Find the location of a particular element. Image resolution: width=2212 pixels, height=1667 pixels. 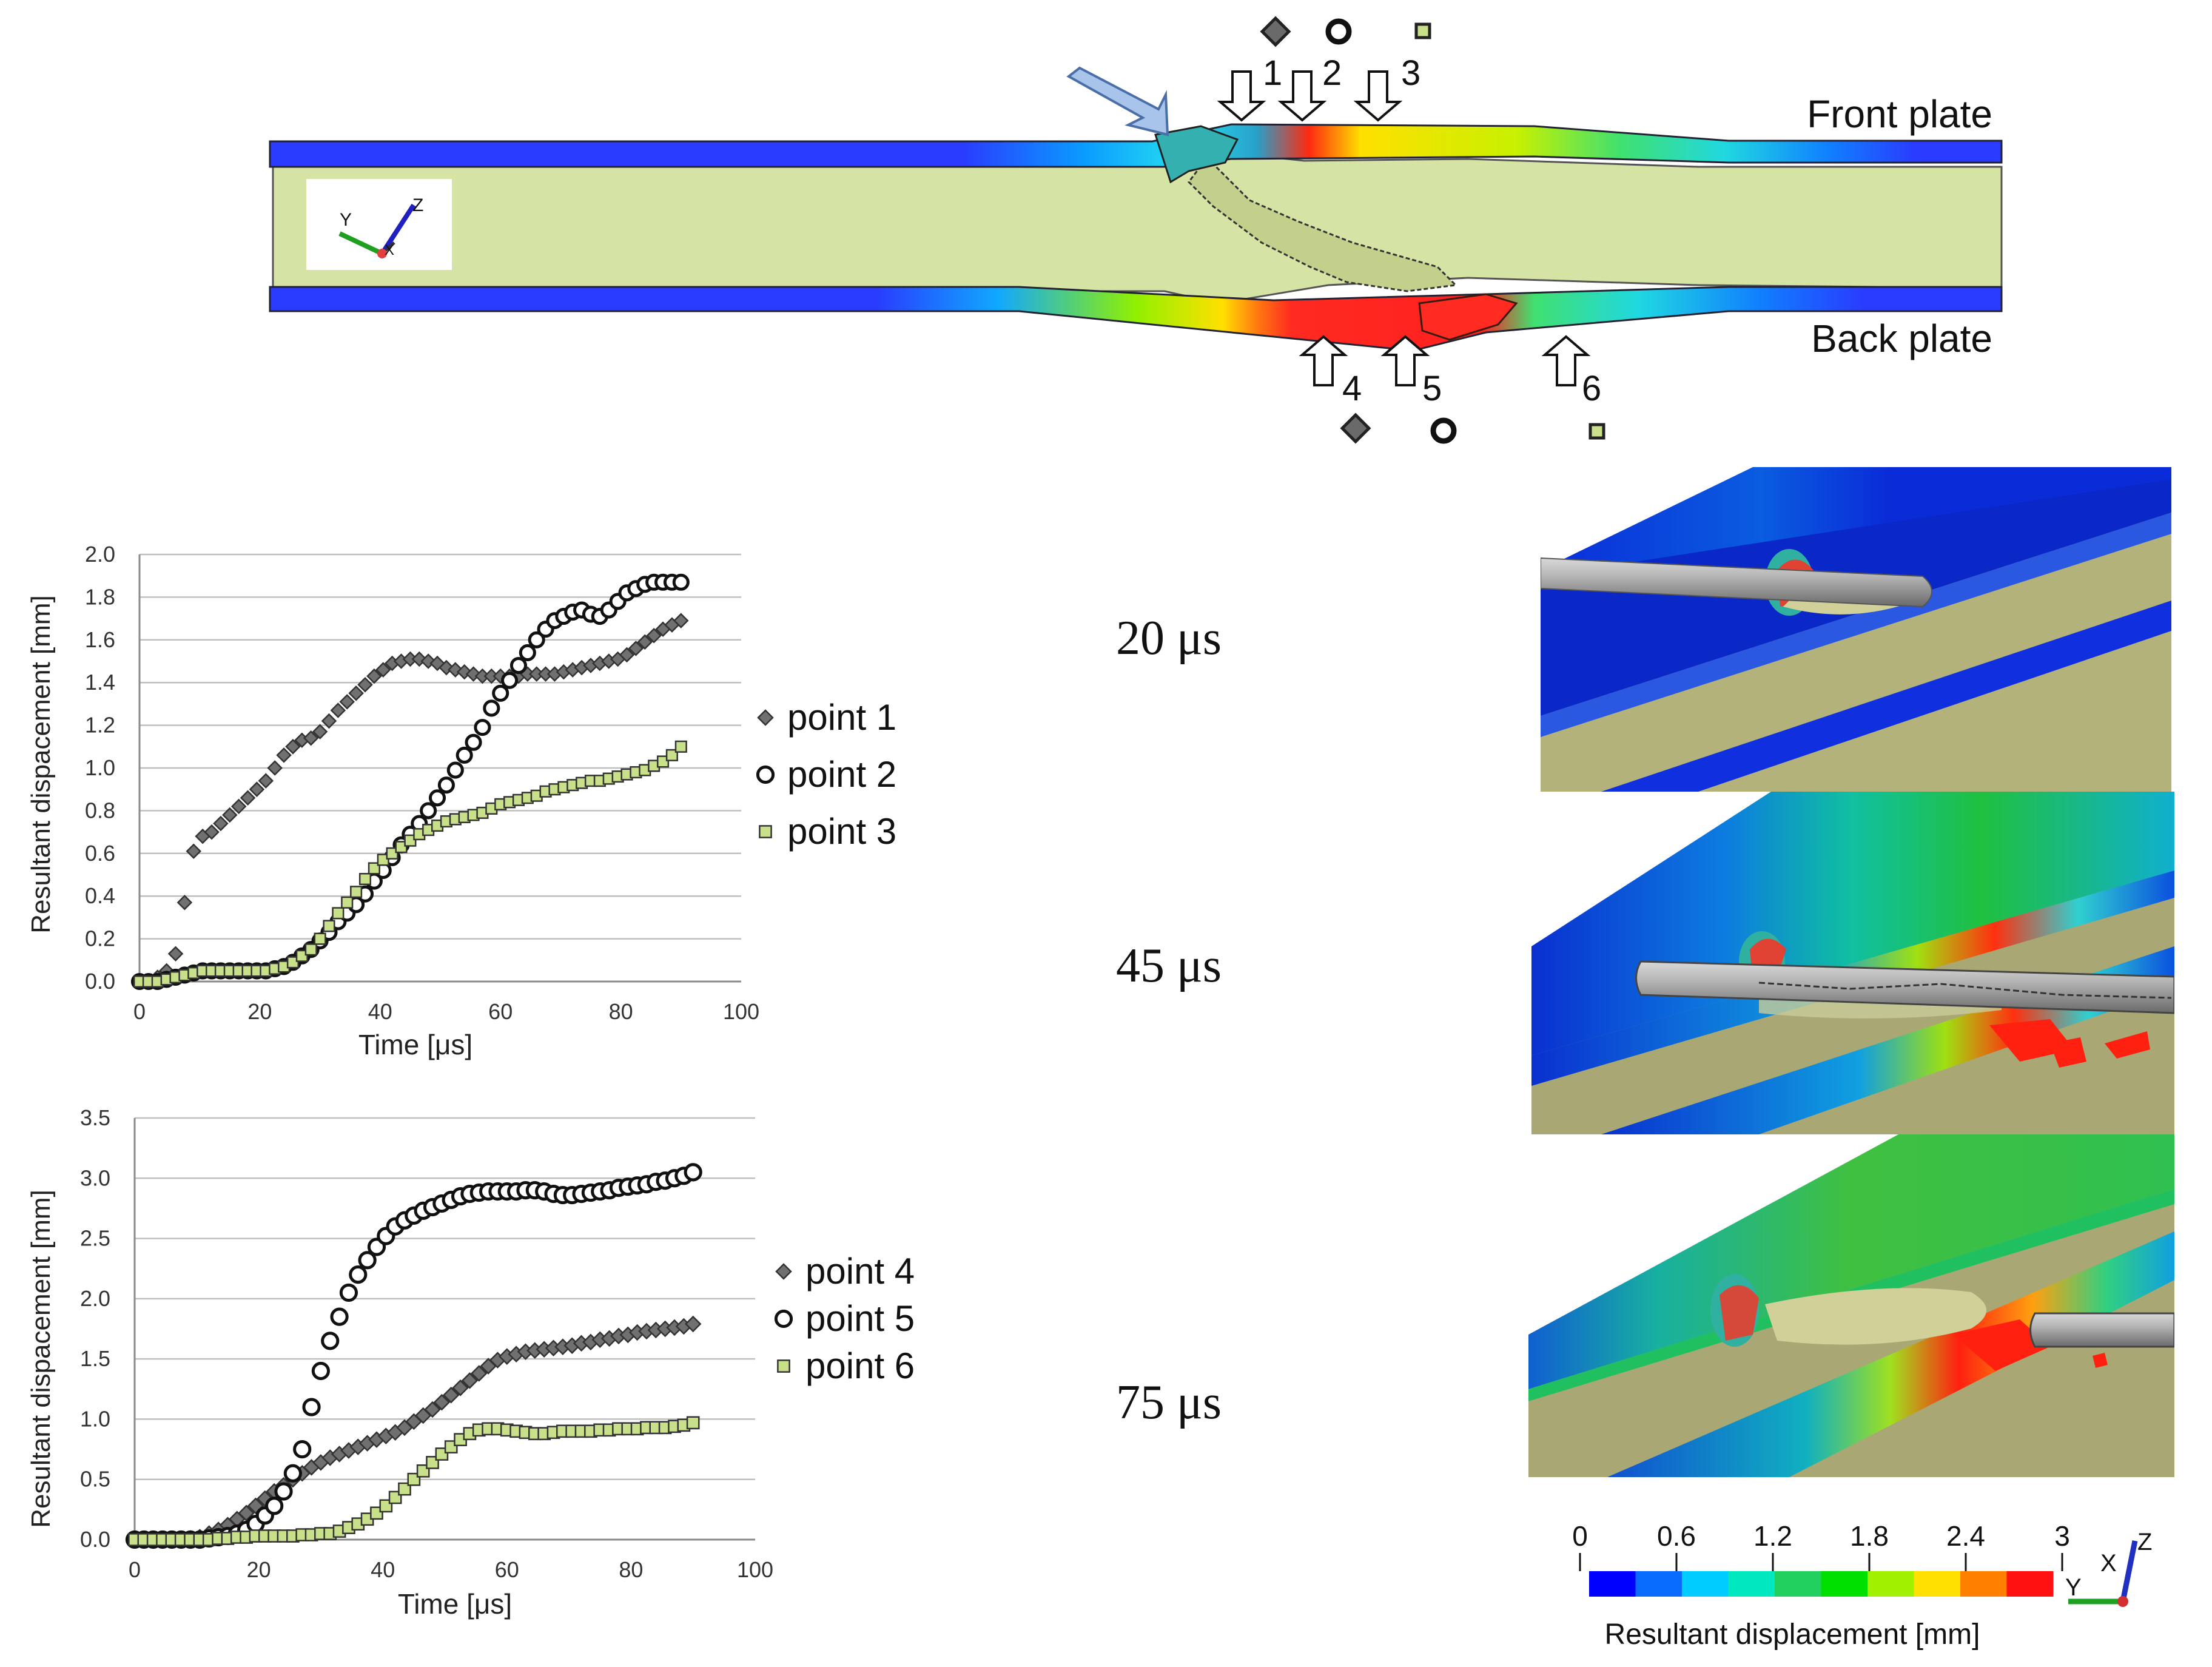

triad-z-label-bottom: Z is located at coordinates (2144, 1542).